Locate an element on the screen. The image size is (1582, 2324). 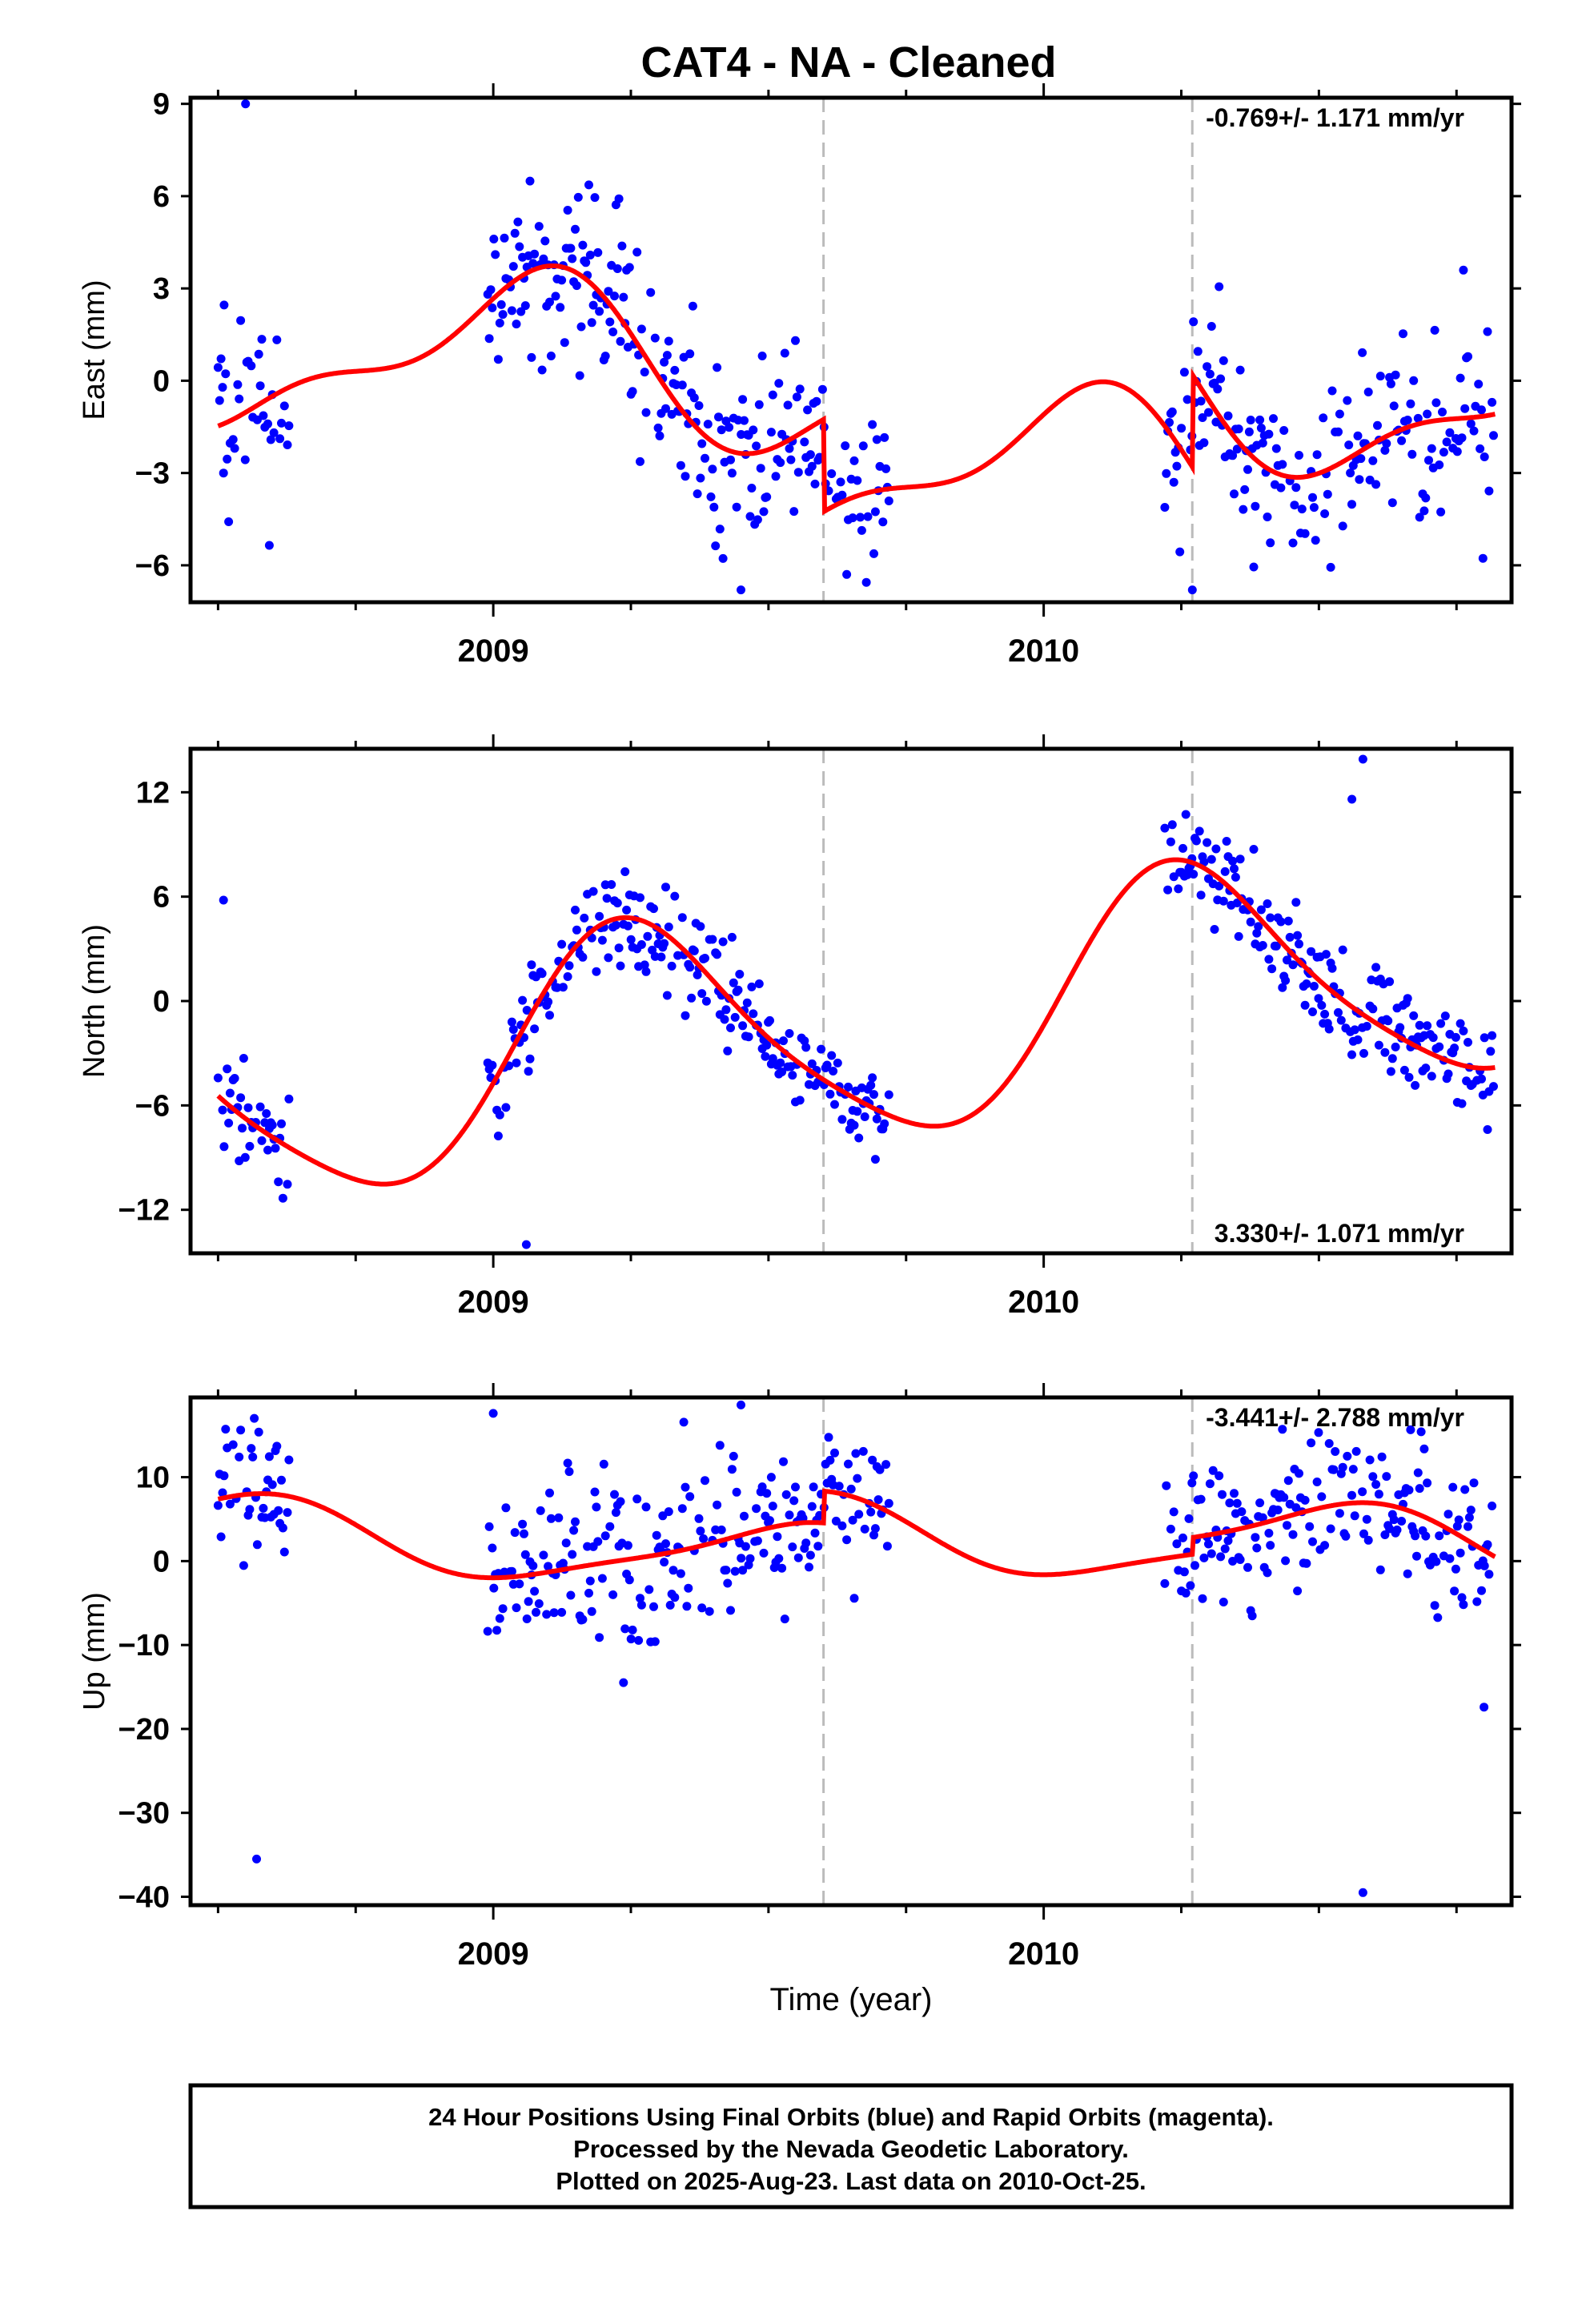
xtick-label-east-1: 2010 is located at coordinates (1043, 651).